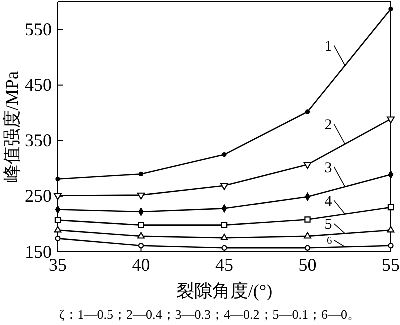 The image size is (400, 325). Describe the element at coordinates (224, 291) in the screenshot. I see `x-axis-title: 裂隙角度/(°)` at that location.